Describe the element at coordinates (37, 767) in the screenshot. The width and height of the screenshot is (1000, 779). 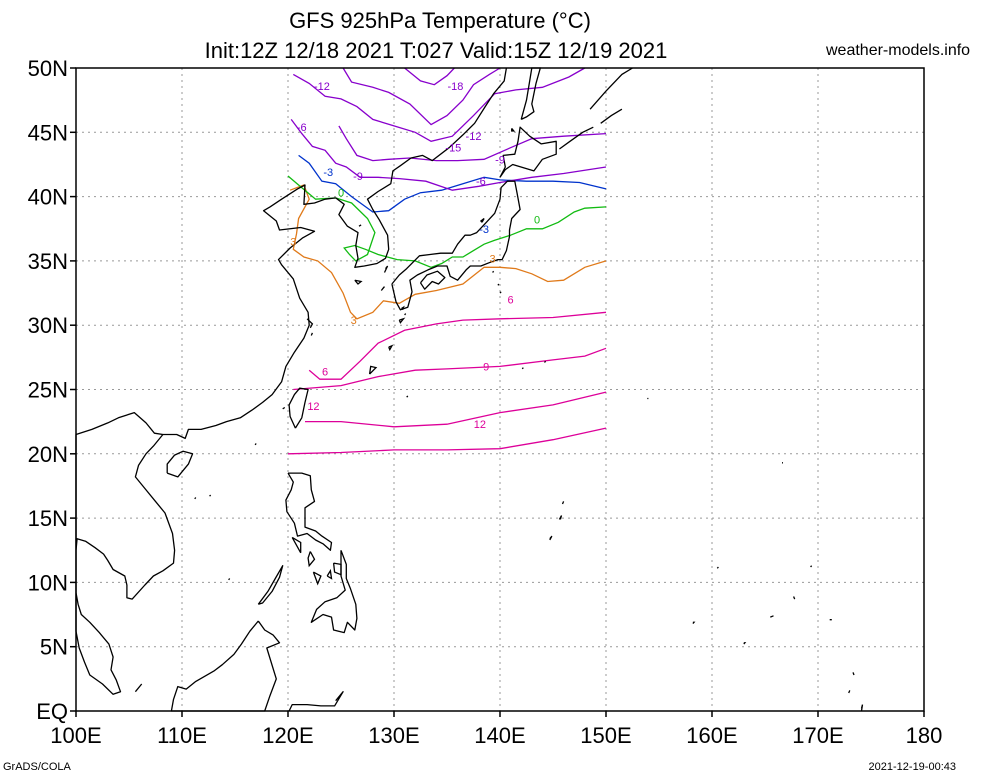
I see `footer-software: GrADS/COLA` at that location.